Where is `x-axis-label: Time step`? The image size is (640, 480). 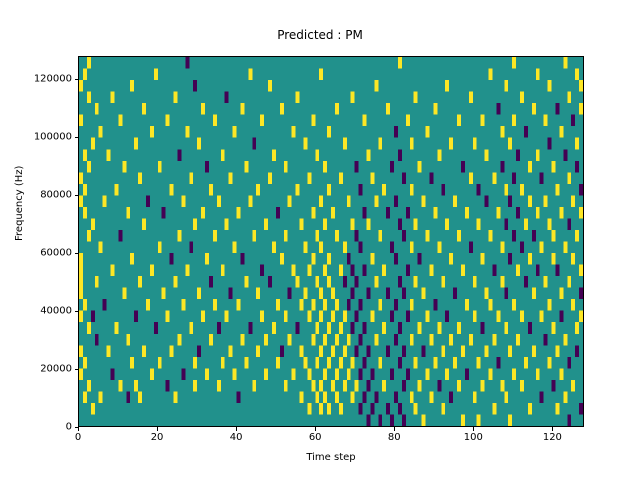 x-axis-label: Time step is located at coordinates (331, 457).